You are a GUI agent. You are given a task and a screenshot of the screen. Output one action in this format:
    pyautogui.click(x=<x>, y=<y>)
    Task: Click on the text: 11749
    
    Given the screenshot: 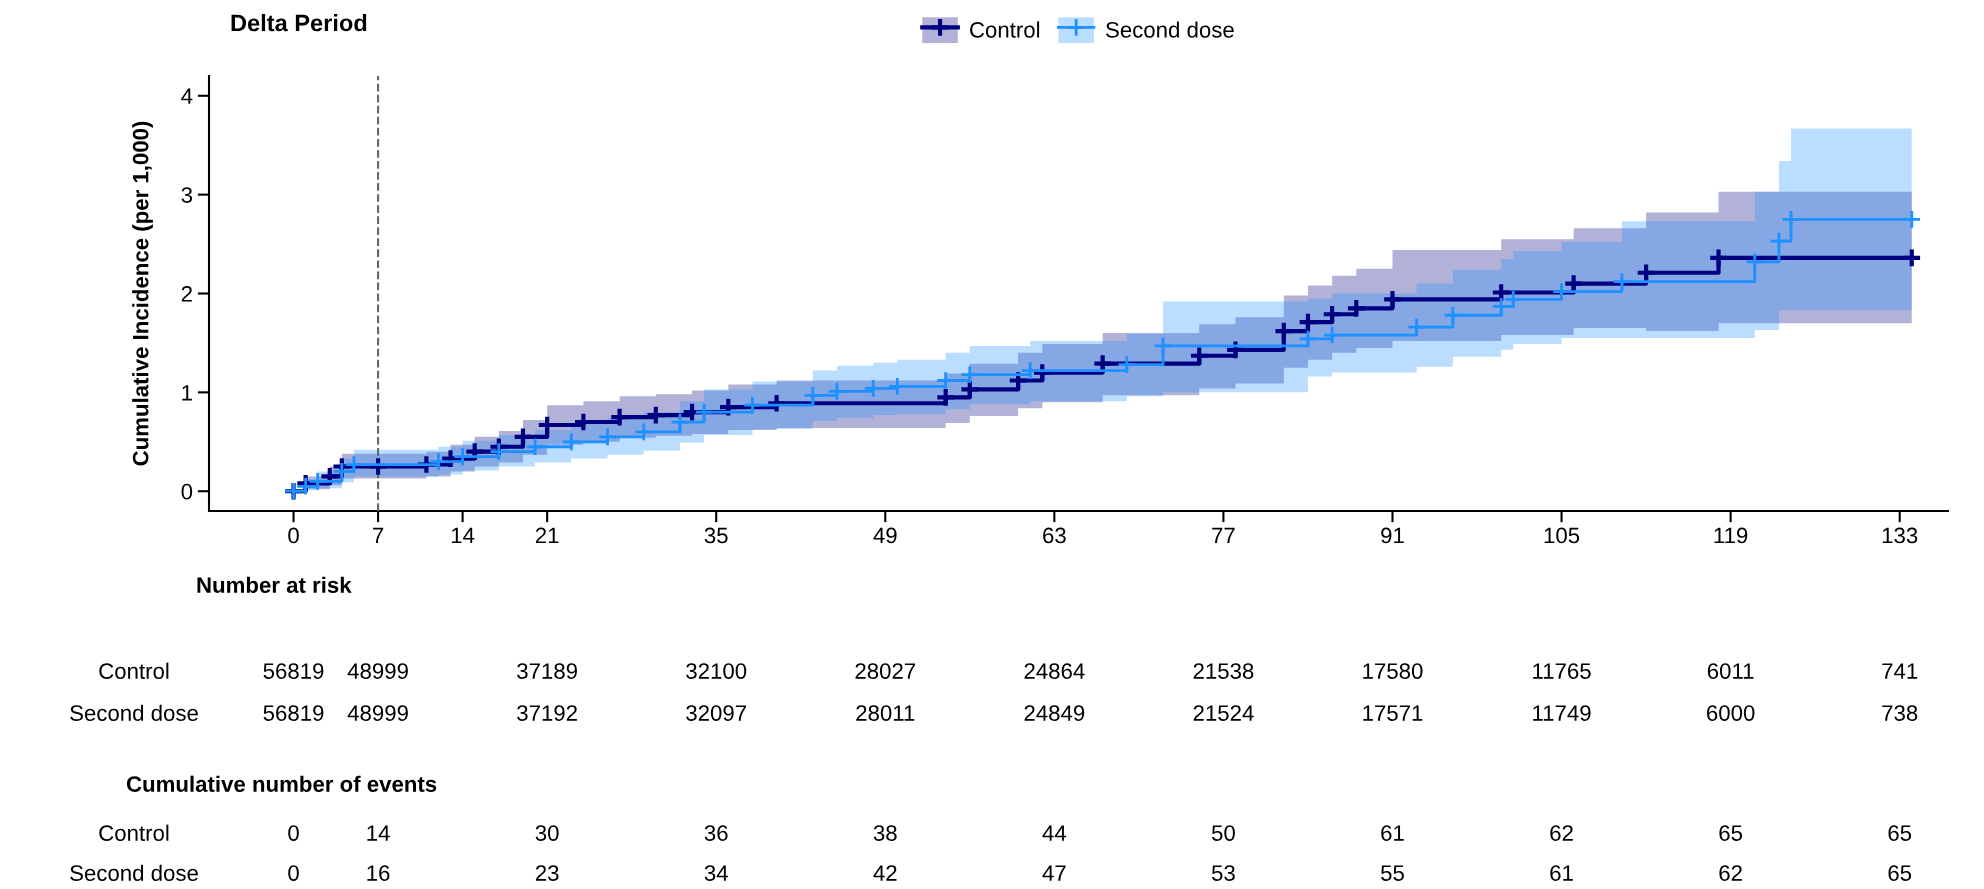 What is the action you would take?
    pyautogui.click(x=1562, y=713)
    